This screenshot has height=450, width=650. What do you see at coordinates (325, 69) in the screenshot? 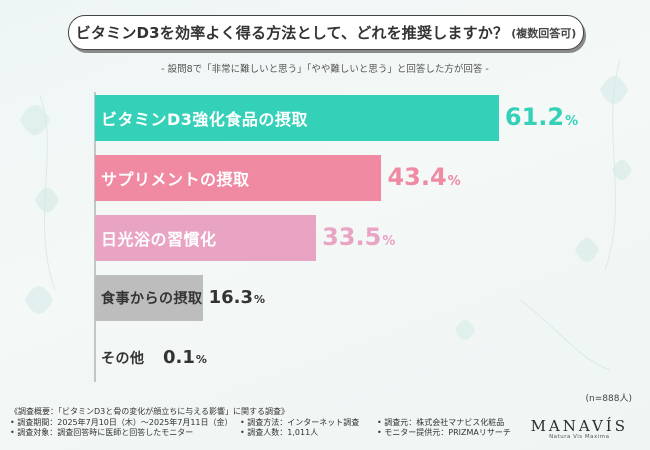
I see `chart-subtitle: - 設問8で「非常に難しいと思う」「やや難しいと思う」と回答した方が回答 -` at bounding box center [325, 69].